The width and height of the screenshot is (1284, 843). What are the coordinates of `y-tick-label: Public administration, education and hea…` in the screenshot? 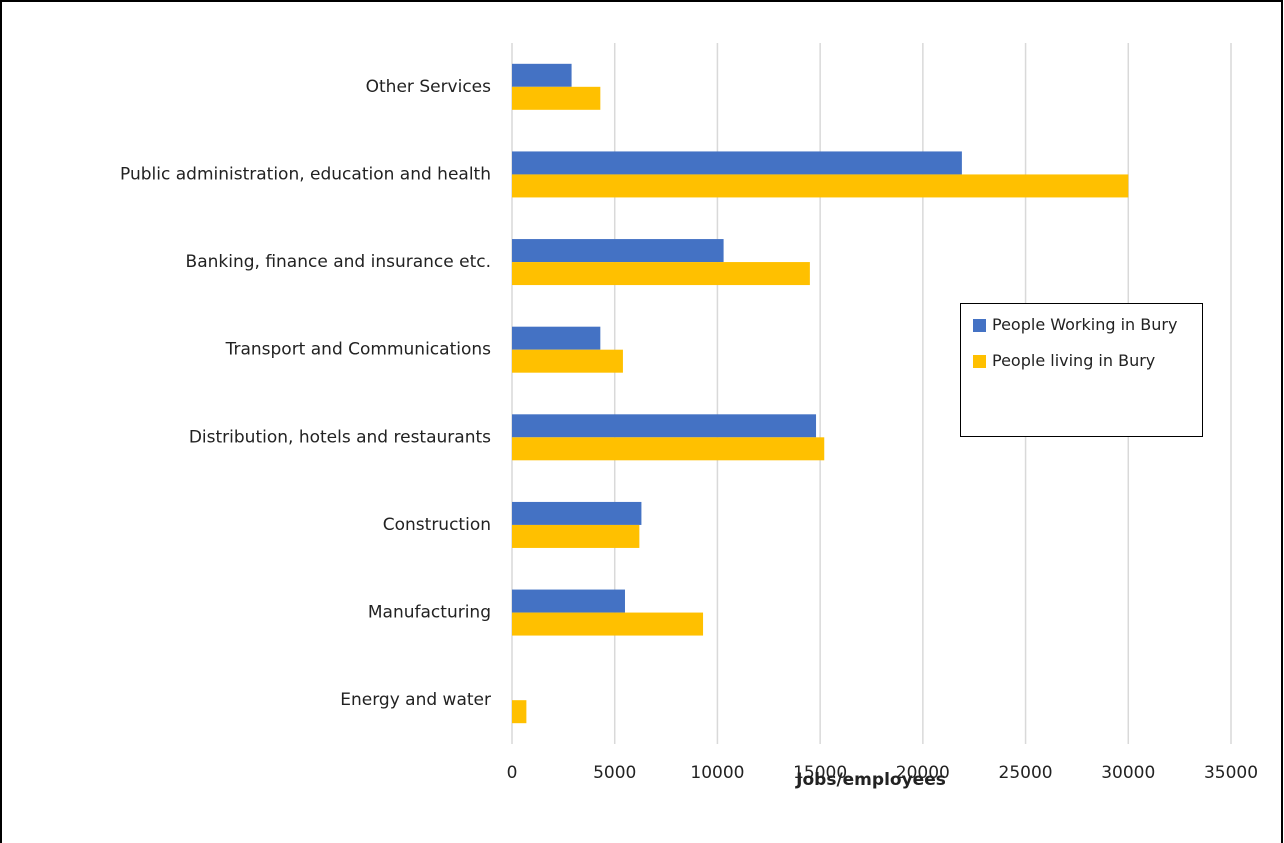 It's located at (305, 174).